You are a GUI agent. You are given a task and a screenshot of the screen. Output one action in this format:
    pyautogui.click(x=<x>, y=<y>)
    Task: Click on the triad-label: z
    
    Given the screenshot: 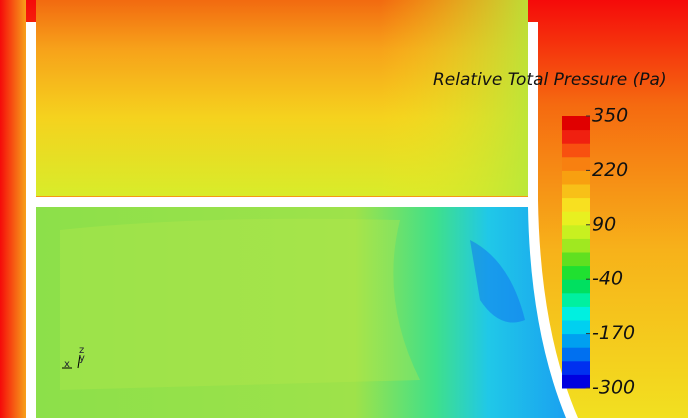 What is the action you would take?
    pyautogui.click(x=81, y=350)
    